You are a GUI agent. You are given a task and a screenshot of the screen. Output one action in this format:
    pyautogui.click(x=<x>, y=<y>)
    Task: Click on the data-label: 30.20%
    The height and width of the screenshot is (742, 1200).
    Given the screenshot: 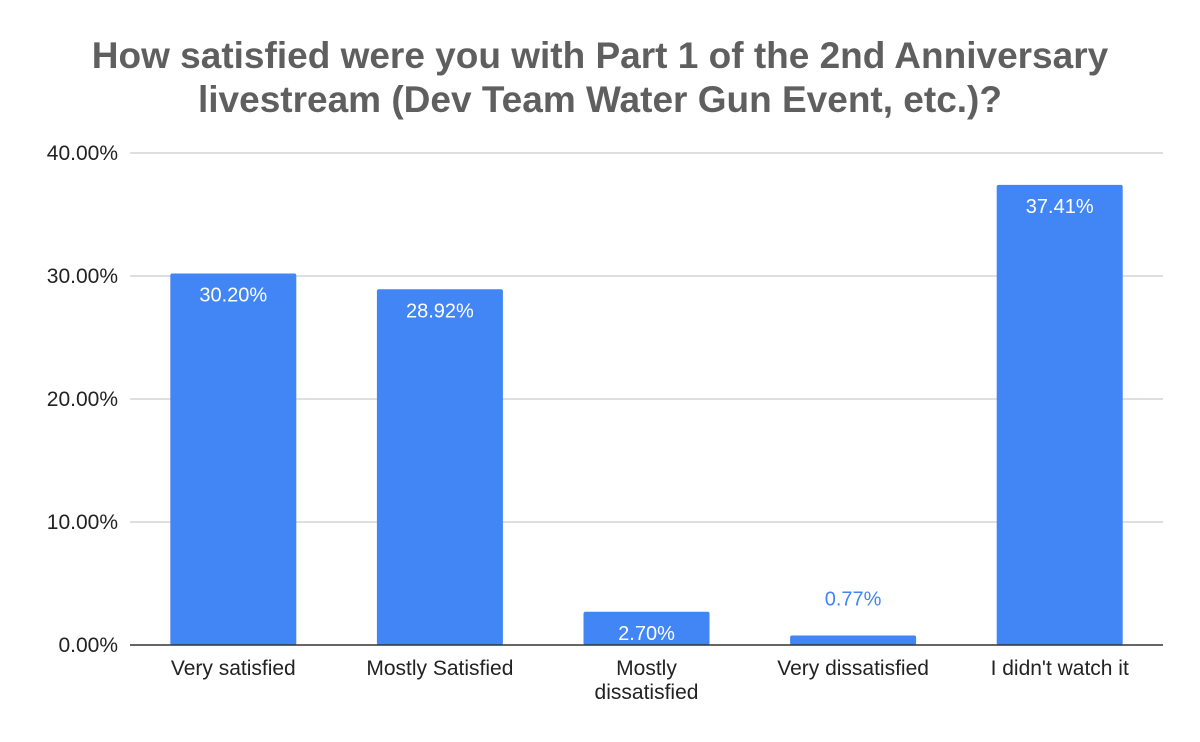 What is the action you would take?
    pyautogui.click(x=233, y=296)
    